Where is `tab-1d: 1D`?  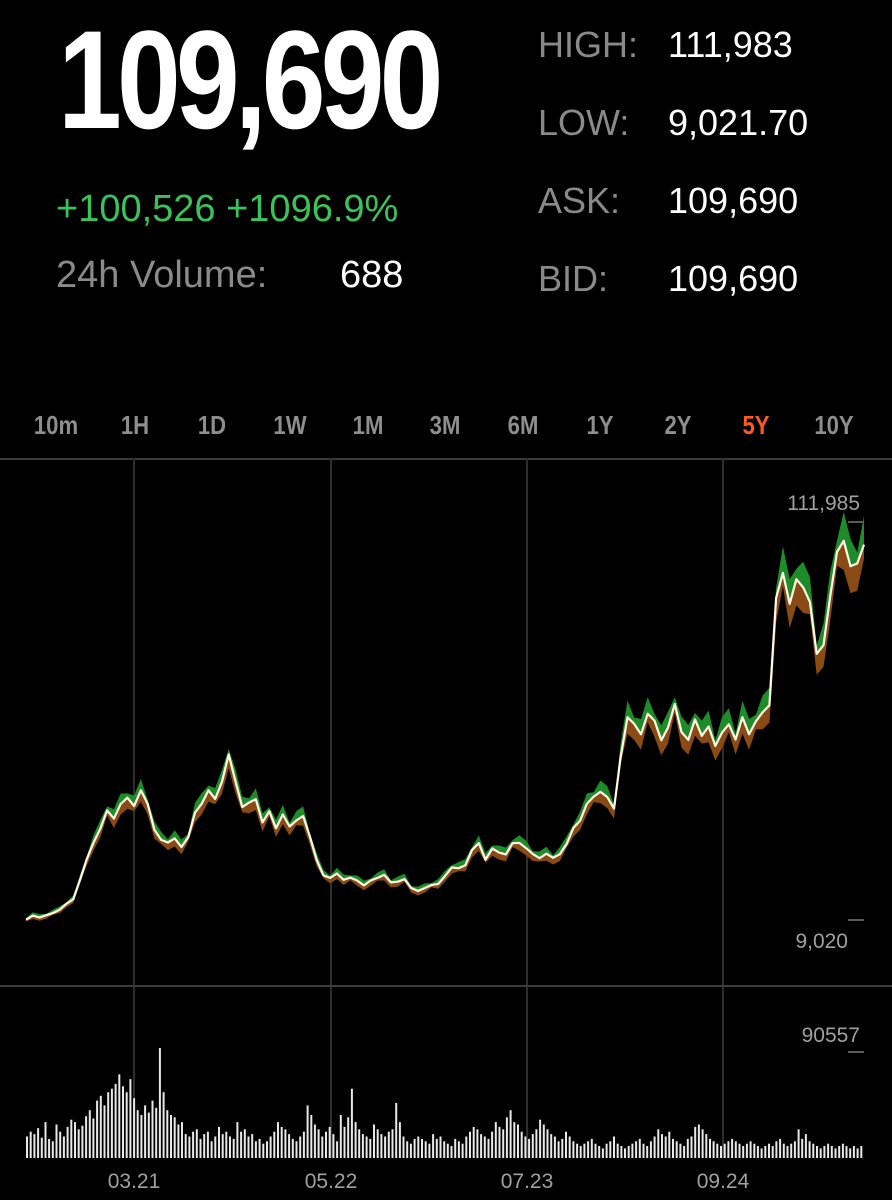
tab-1d: 1D is located at coordinates (212, 425).